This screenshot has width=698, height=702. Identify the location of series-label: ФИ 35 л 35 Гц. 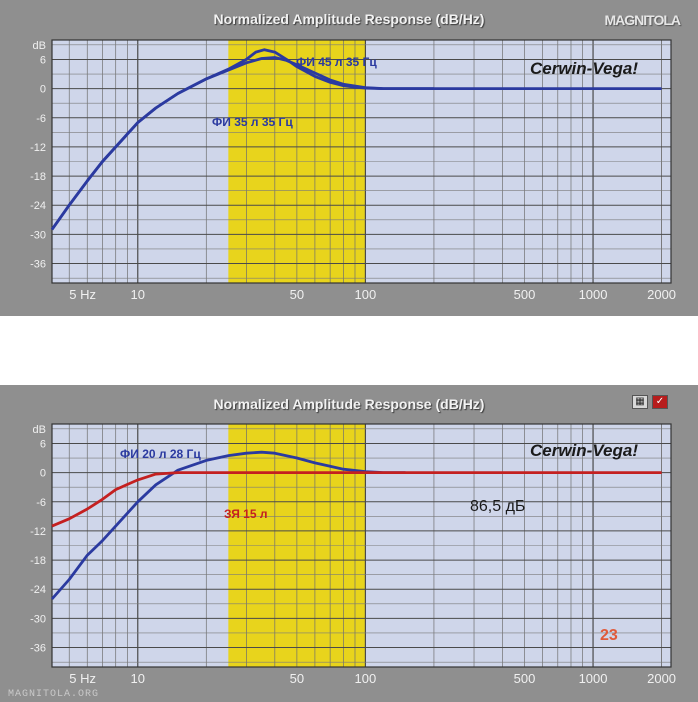
(252, 122).